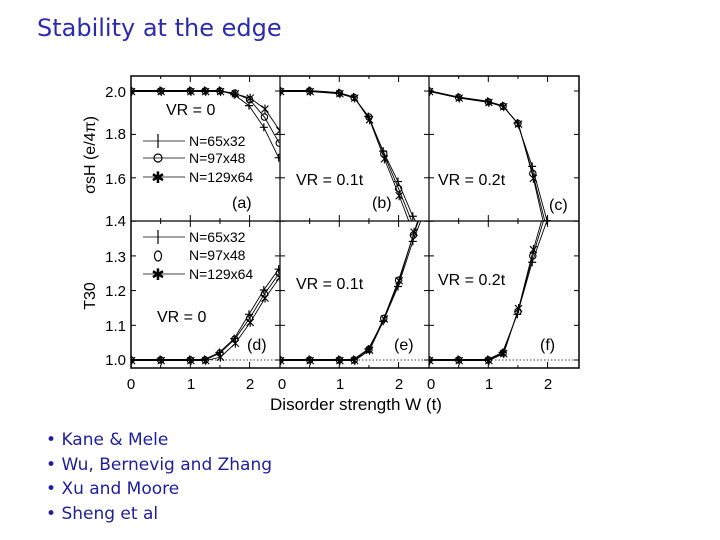 The image size is (720, 540). What do you see at coordinates (221, 274) in the screenshot?
I see `legend-bottom-entry-3: N=129x64` at bounding box center [221, 274].